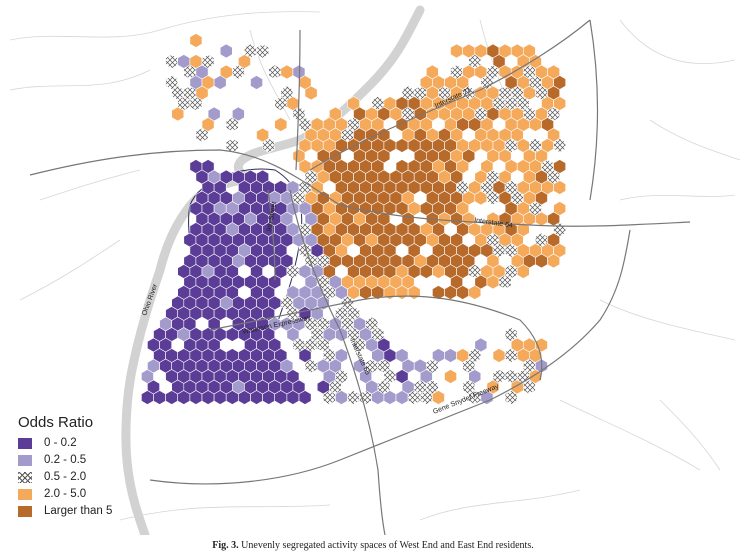 The height and width of the screenshot is (556, 746). I want to click on legend-label: 0 - 0.2, so click(60, 443).